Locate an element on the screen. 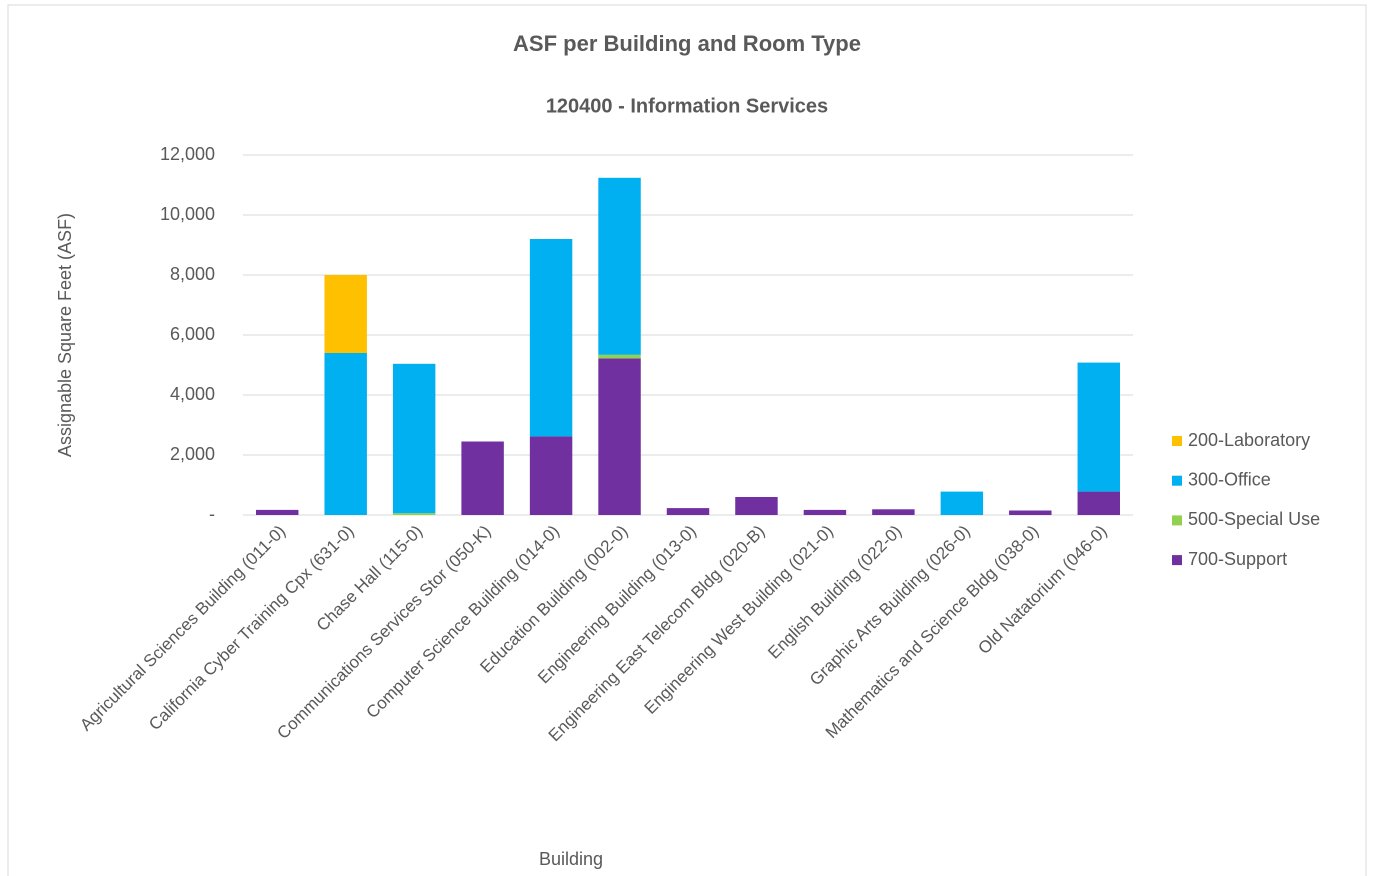 This screenshot has width=1374, height=876. chart-subtitle: 120400 - Information Services is located at coordinates (687, 106).